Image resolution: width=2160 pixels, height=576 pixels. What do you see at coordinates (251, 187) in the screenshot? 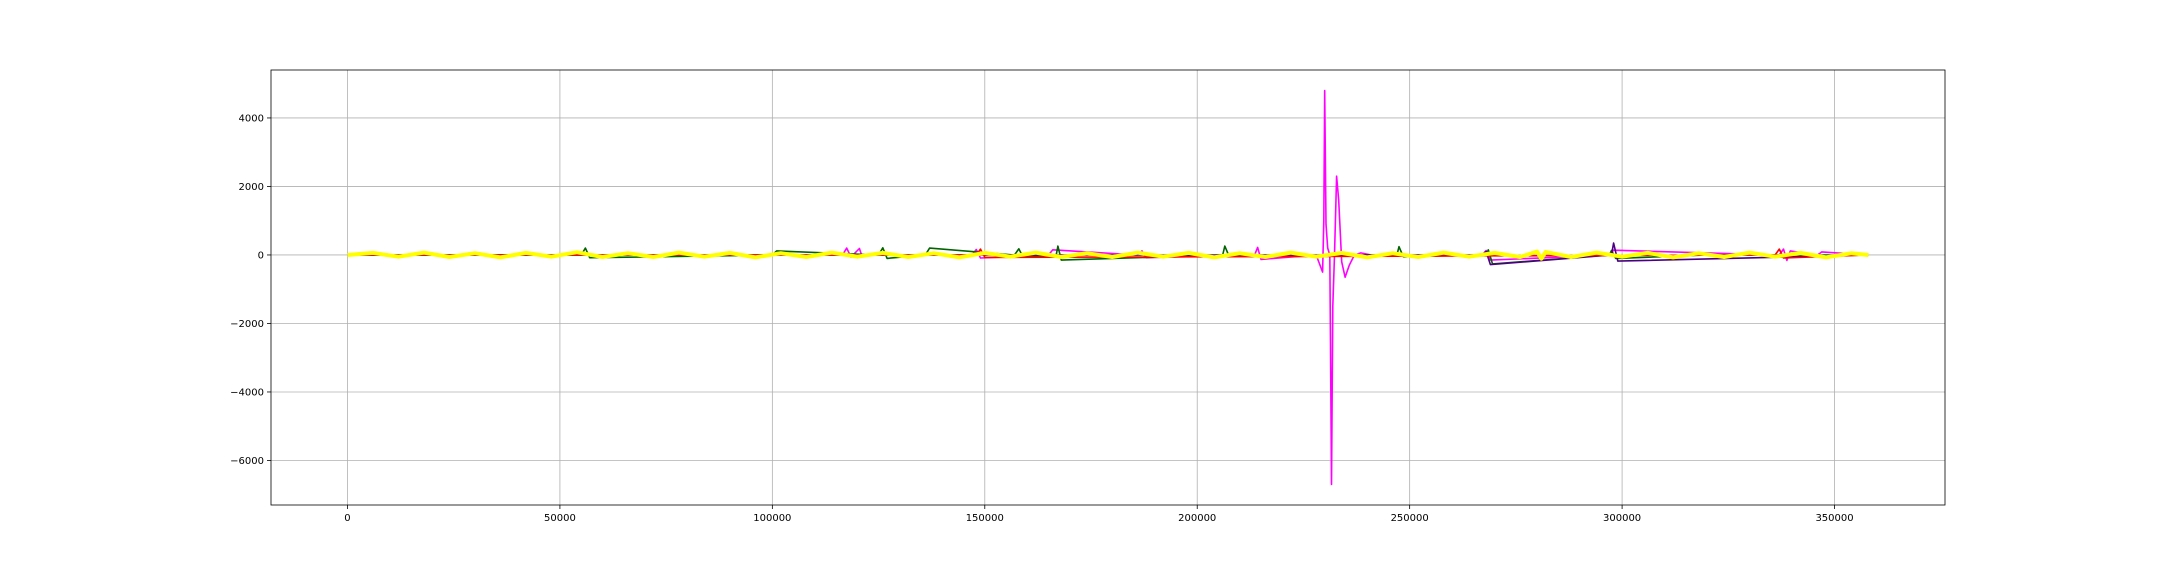
I see `y-tick-label: 2000` at bounding box center [251, 187].